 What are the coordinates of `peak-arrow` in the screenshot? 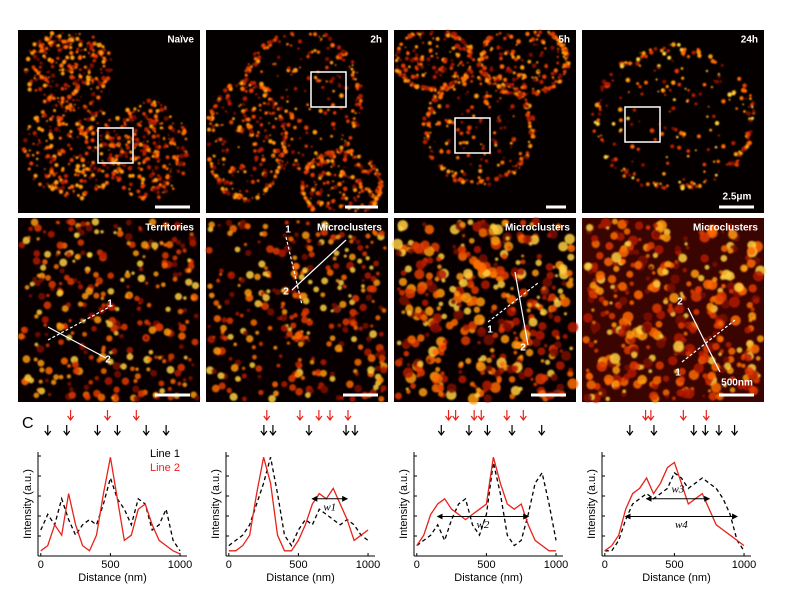 It's located at (705, 430).